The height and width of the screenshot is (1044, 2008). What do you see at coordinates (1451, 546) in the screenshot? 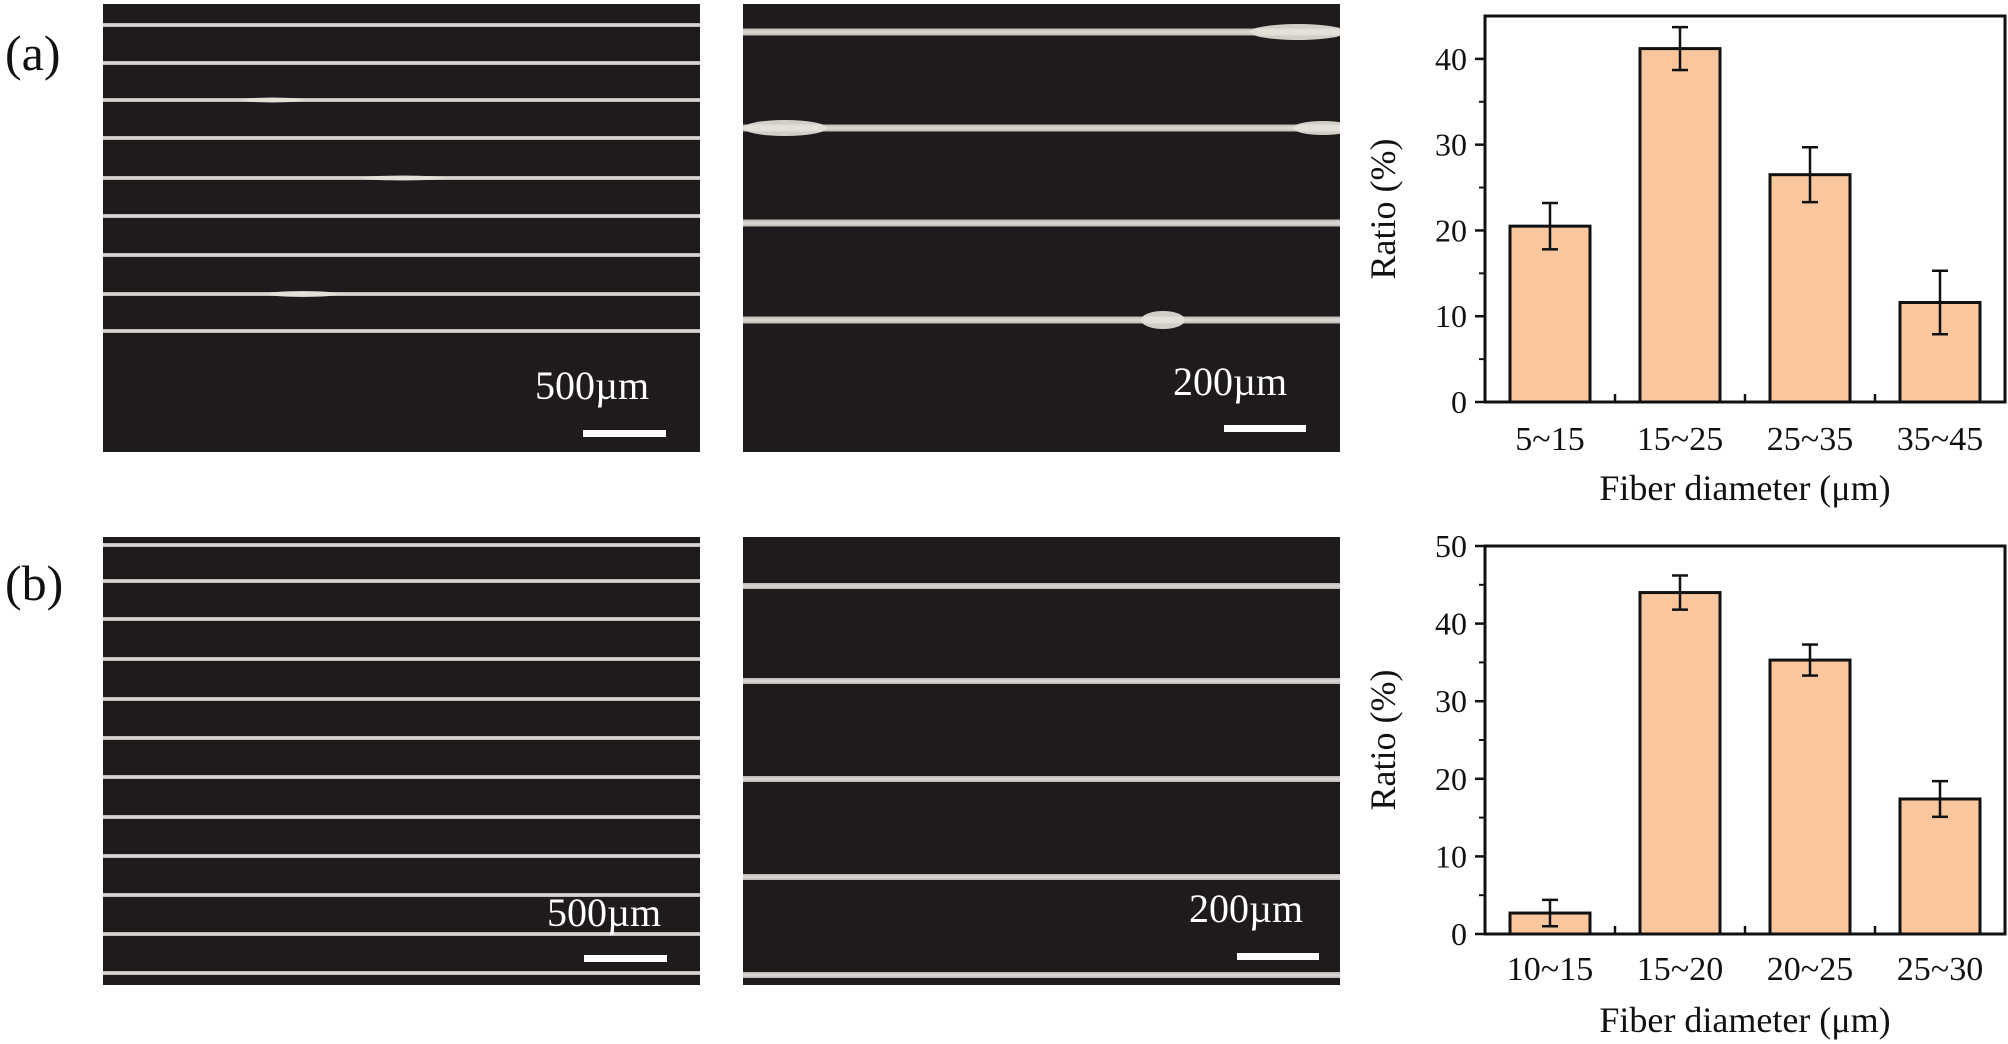
I see `y-tick-label: 50` at bounding box center [1451, 546].